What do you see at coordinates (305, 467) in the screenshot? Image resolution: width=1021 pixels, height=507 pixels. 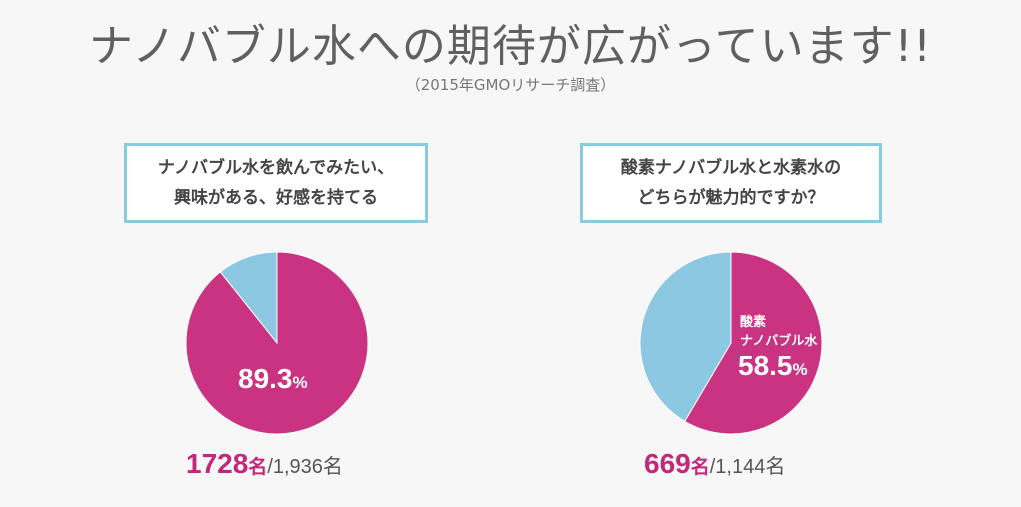 I see `count-left-total: /1,936名` at bounding box center [305, 467].